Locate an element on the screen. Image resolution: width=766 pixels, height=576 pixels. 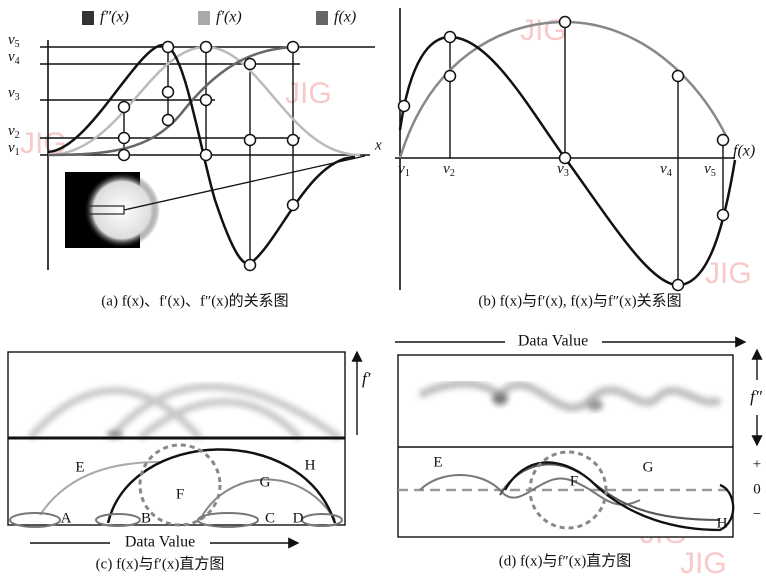
curve-h is located at coordinates (619, 496).